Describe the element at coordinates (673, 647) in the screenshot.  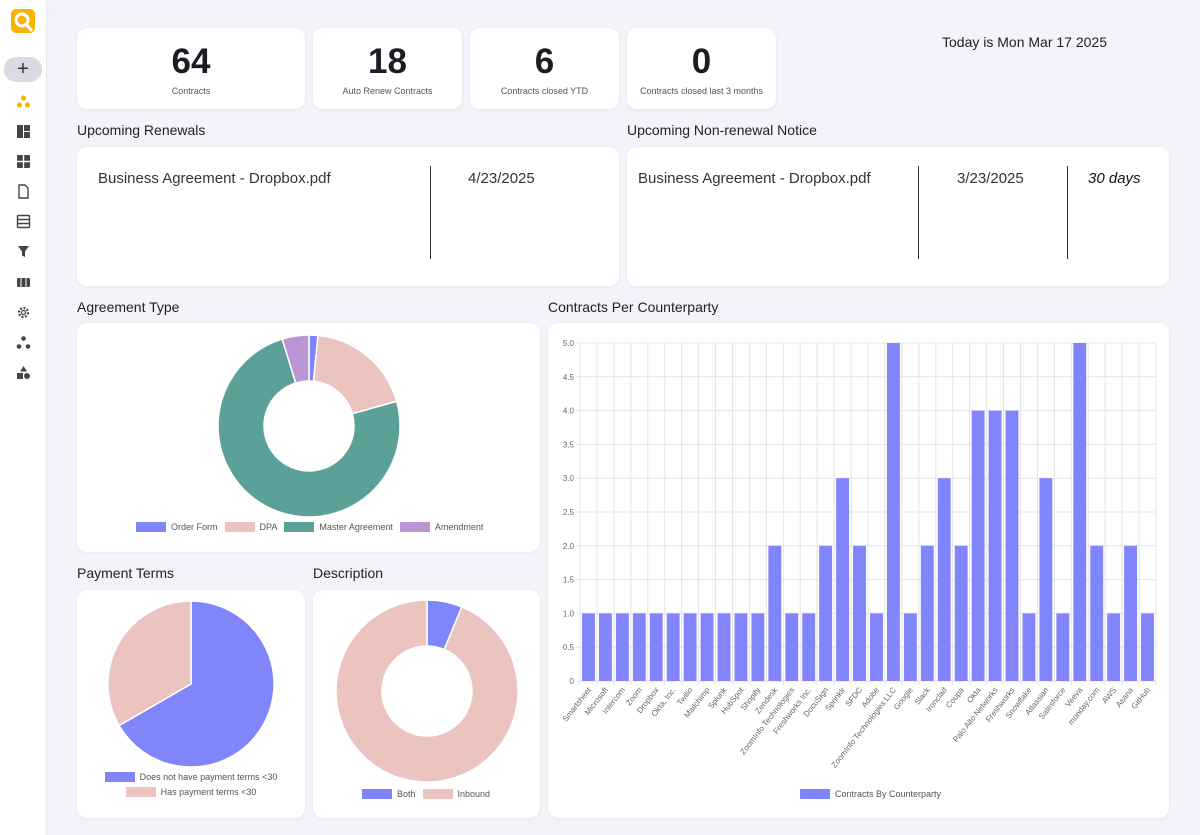
I see `bar-okta-inc` at that location.